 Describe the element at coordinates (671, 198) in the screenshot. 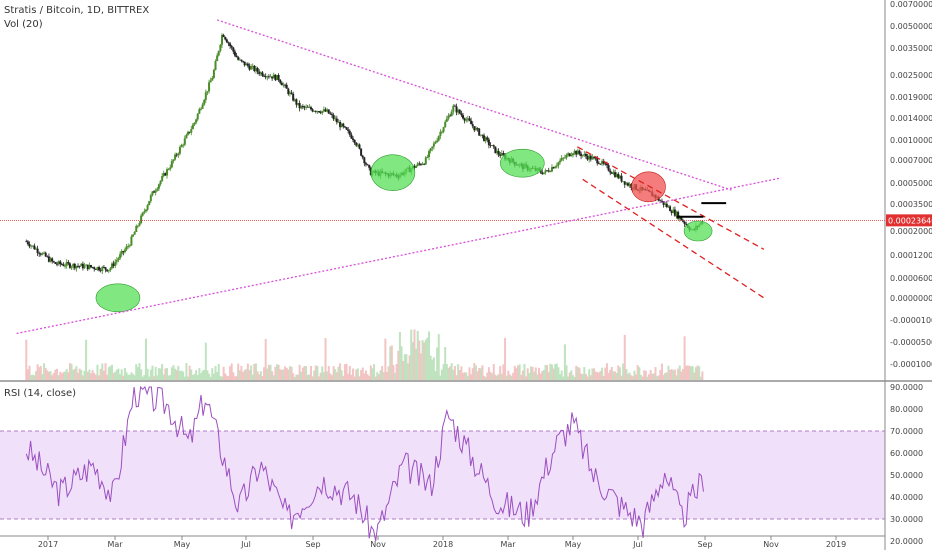

I see `channel-upper-line` at that location.